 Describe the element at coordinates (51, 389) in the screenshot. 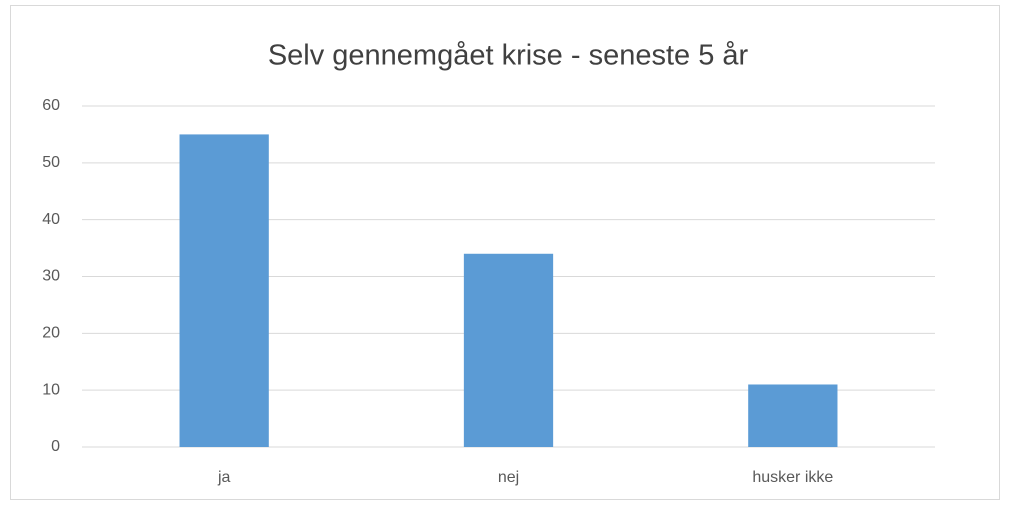

I see `y-tick-label: 10` at that location.